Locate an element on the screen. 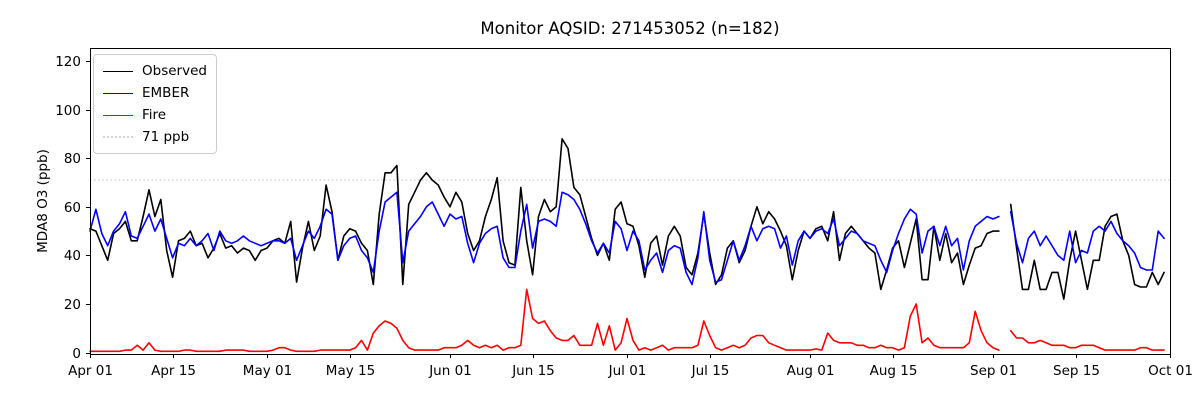 The image size is (1200, 400). legend-label-ember: EMBER is located at coordinates (166, 93).